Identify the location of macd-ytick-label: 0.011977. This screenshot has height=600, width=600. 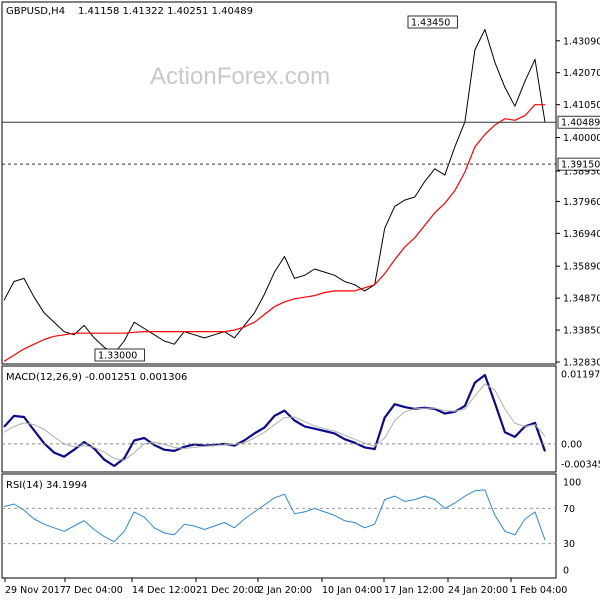
(580, 375).